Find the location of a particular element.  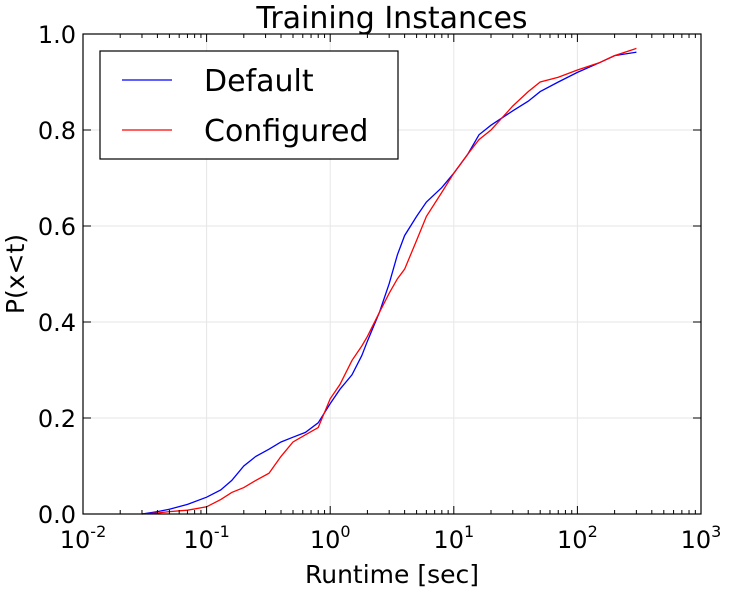

legend-box is located at coordinates (249, 105).